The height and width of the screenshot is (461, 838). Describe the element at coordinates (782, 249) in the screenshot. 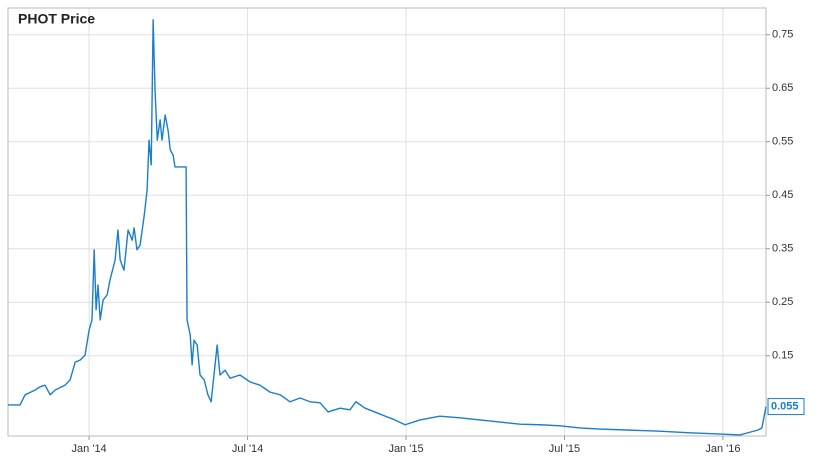

I see `y-tick-label: 0.35` at that location.